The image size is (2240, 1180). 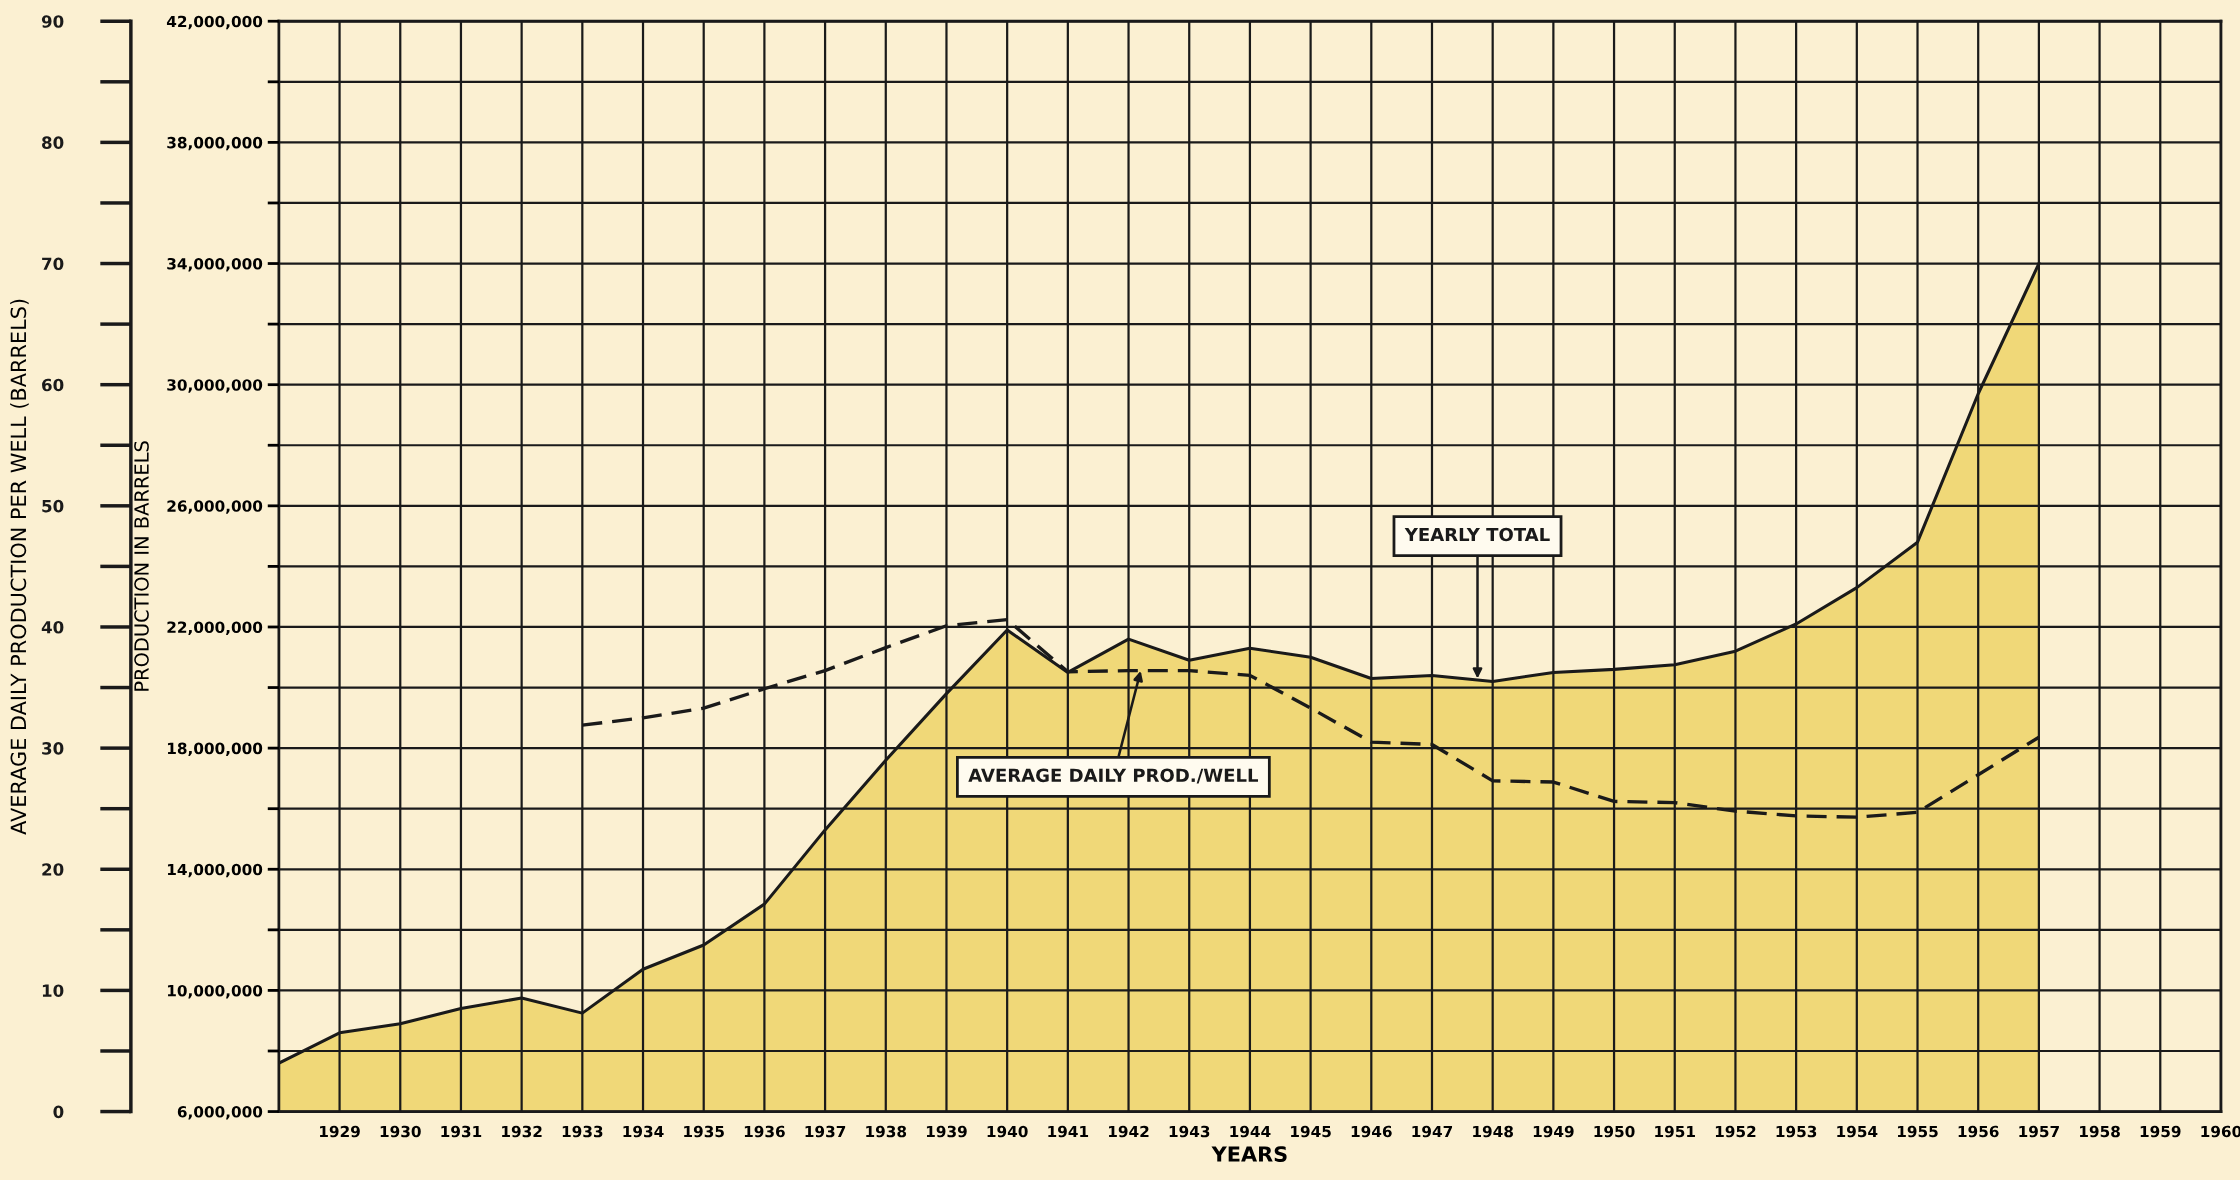 I want to click on x-tick-label: 1954, so click(x=1857, y=1131).